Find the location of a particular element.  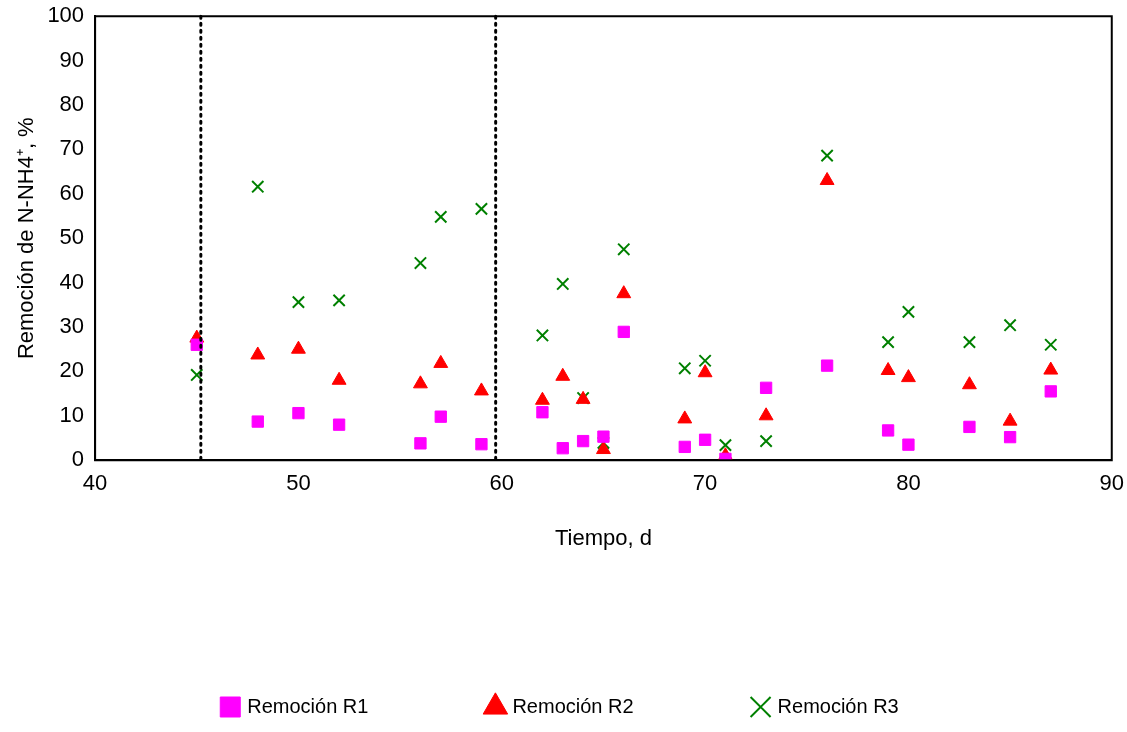

y-tick-label: 90 is located at coordinates (72, 59).